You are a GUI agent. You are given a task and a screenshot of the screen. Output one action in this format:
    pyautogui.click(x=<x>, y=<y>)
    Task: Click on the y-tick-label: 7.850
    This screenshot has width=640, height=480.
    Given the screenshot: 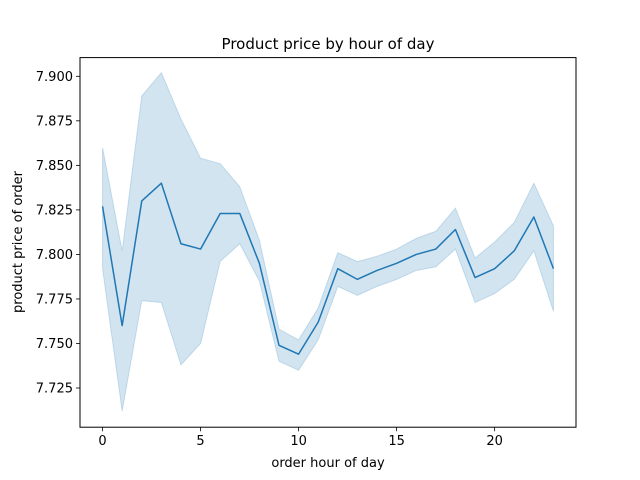 What is the action you would take?
    pyautogui.click(x=54, y=166)
    